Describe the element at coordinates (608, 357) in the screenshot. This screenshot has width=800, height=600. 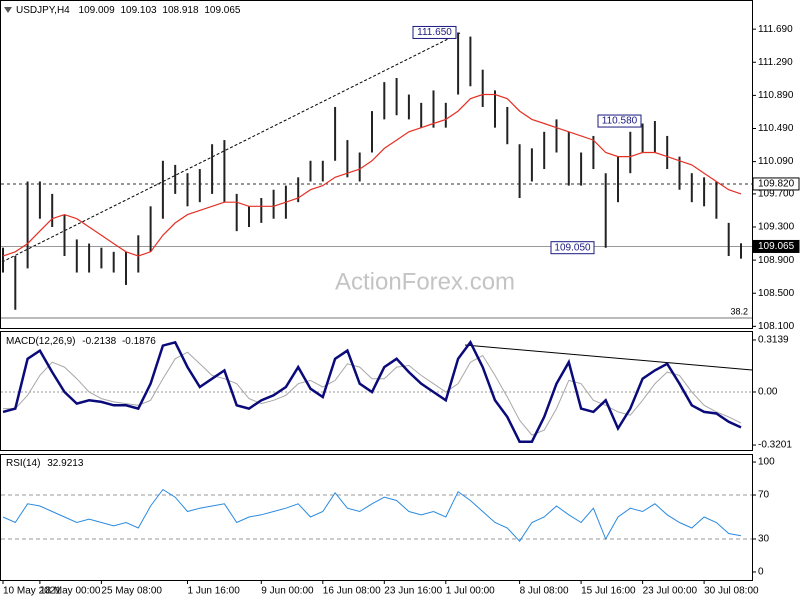
I see `macd-trend-line` at that location.